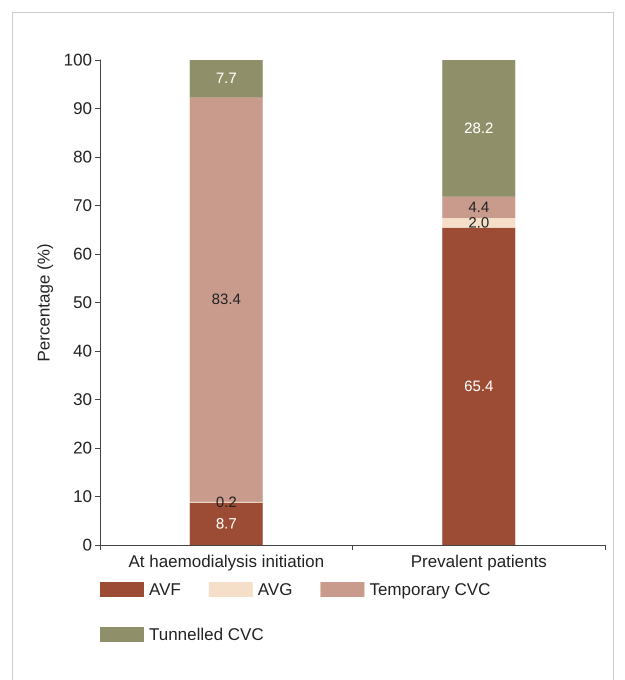 Image resolution: width=625 pixels, height=680 pixels. What do you see at coordinates (82, 351) in the screenshot?
I see `y-tick-label: 40` at bounding box center [82, 351].